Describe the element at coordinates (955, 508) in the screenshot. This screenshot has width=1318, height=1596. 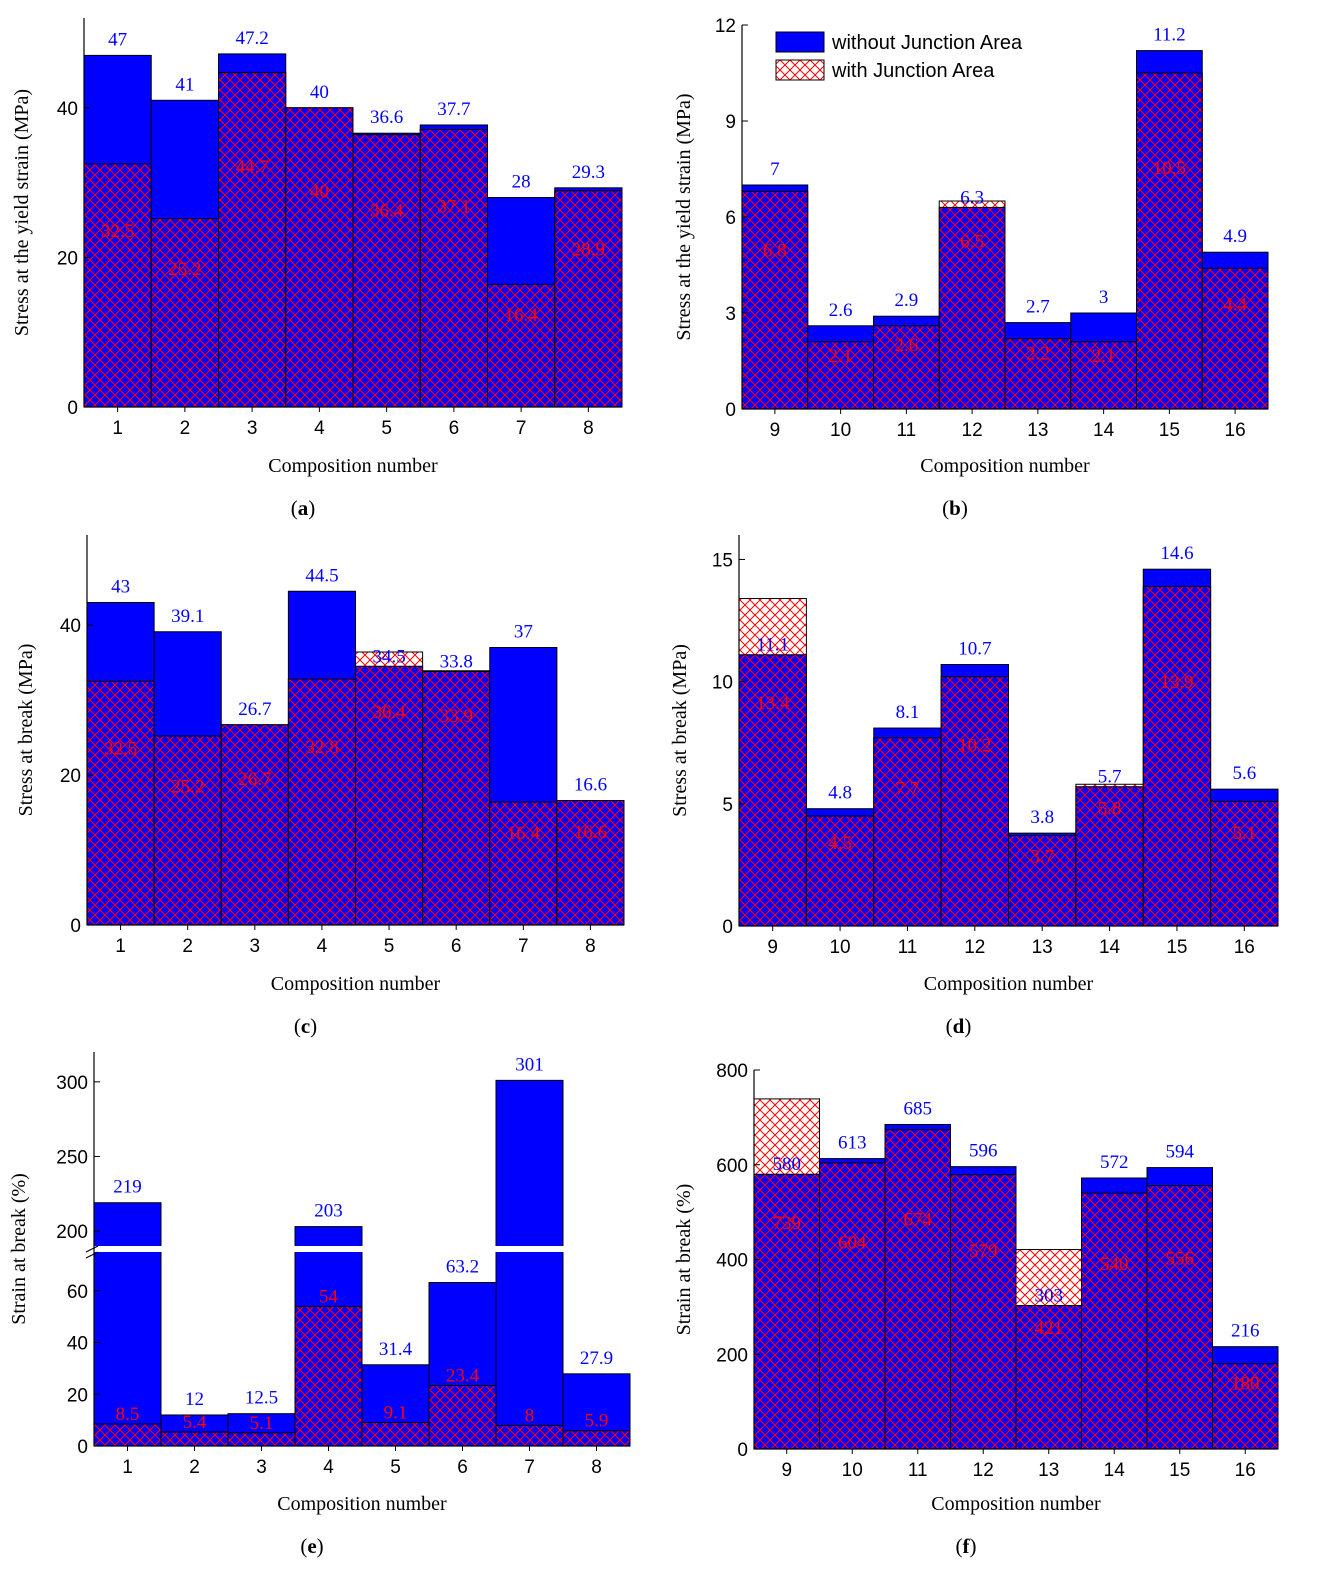
I see `panel-label: (b)` at that location.